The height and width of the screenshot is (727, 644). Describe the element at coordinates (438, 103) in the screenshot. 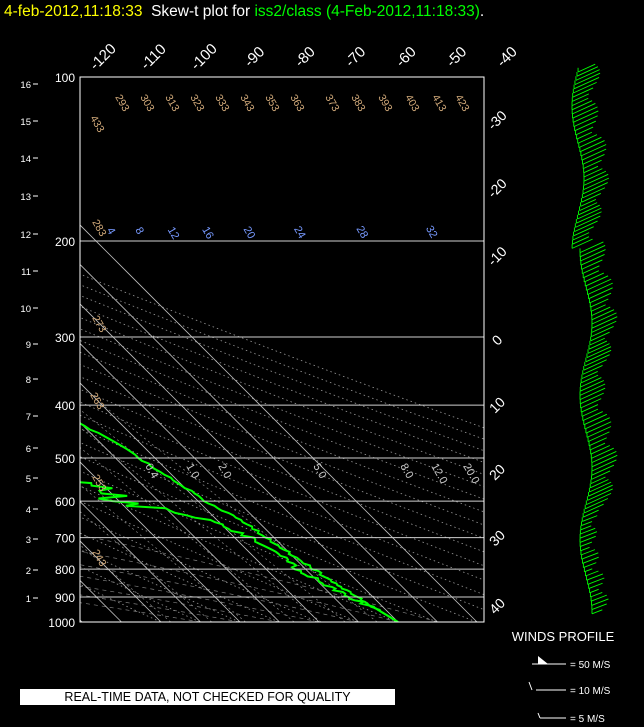

I see `dry-adiabat-label: 413` at that location.